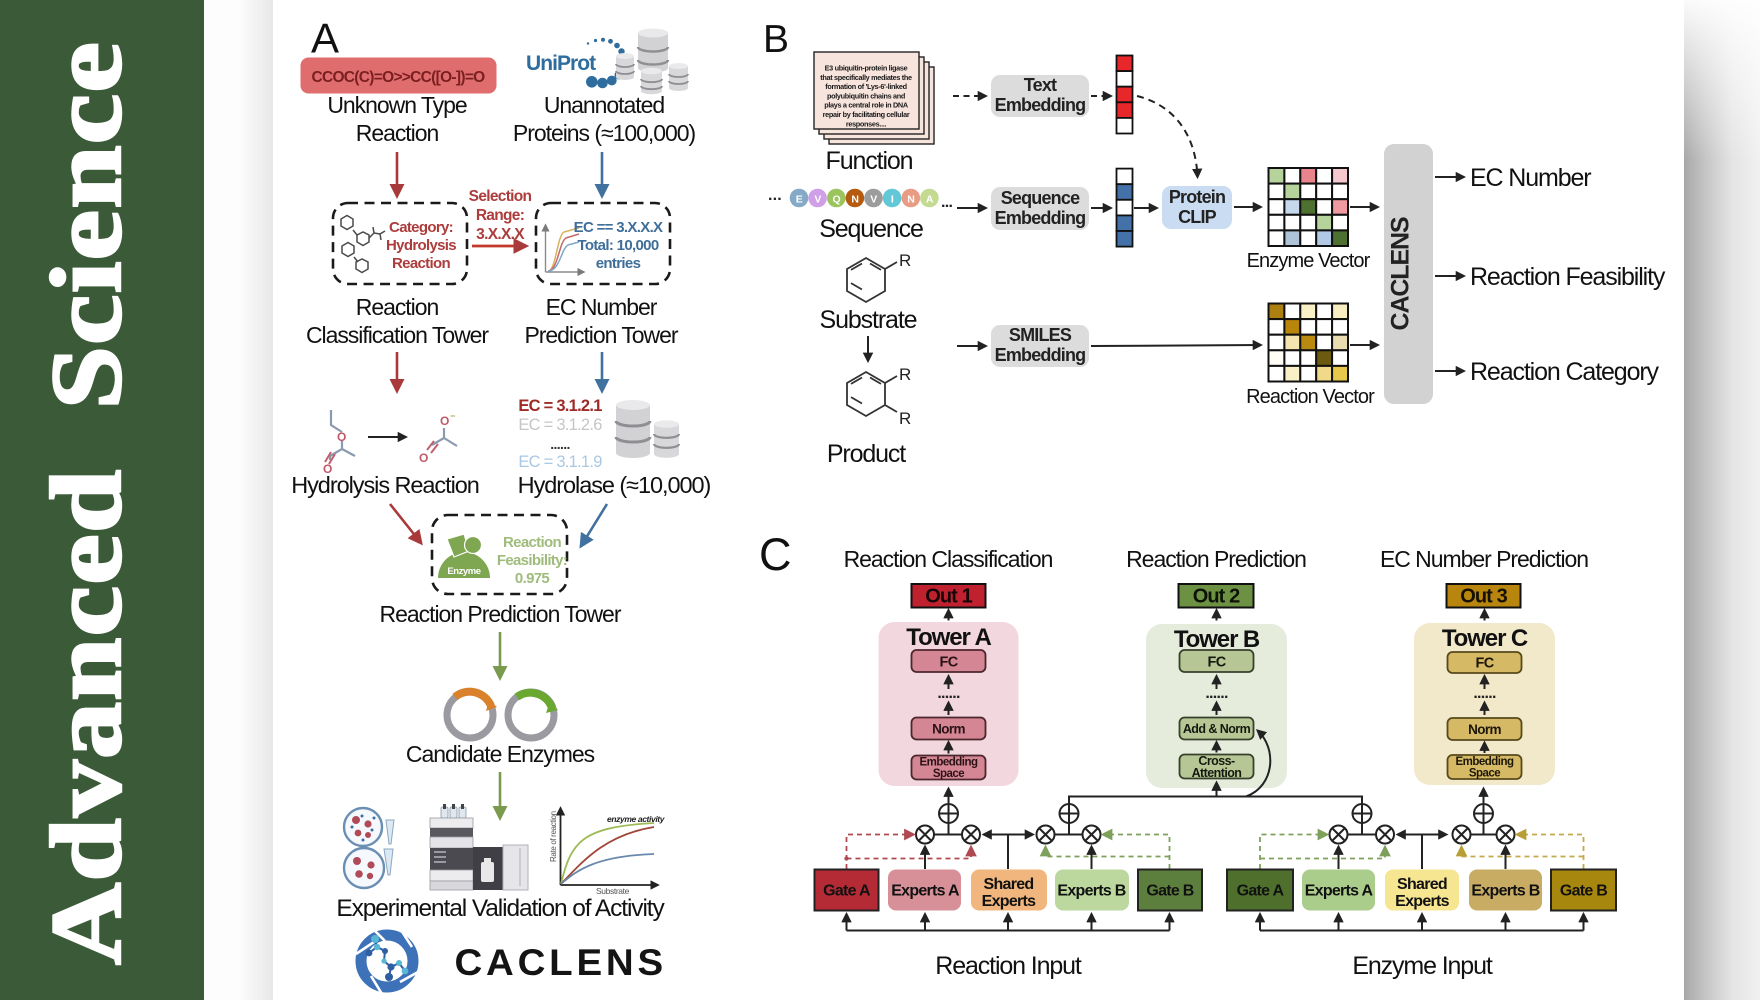 The image size is (1760, 1000). What do you see at coordinates (1565, 372) in the screenshot?
I see `svg-text: Reaction Category` at bounding box center [1565, 372].